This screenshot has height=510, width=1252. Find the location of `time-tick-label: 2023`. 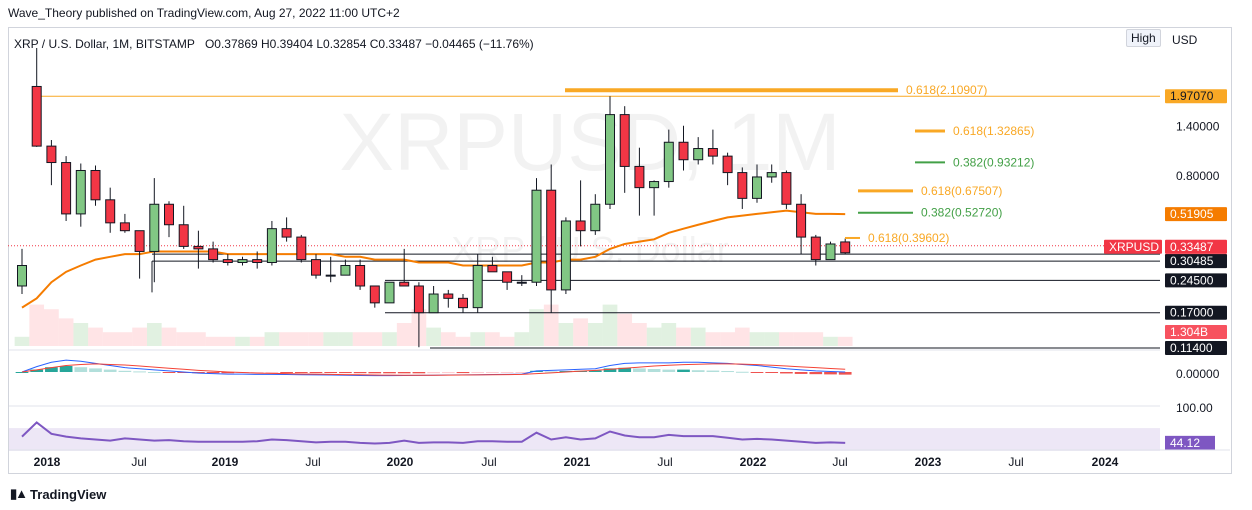

time-tick-label: 2023 is located at coordinates (928, 462).